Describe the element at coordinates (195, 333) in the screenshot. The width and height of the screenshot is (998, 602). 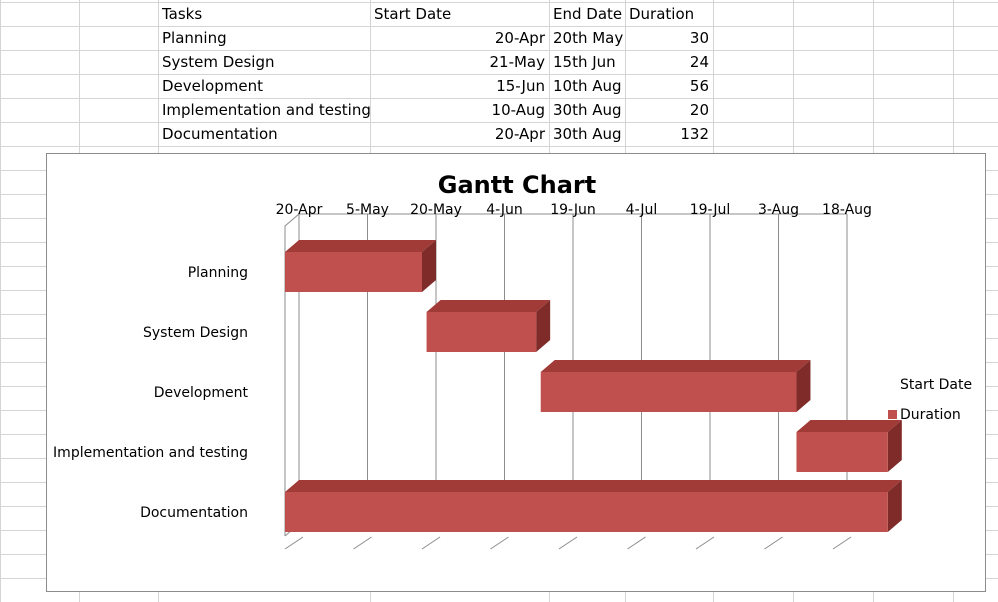
I see `category-label: System Design` at that location.